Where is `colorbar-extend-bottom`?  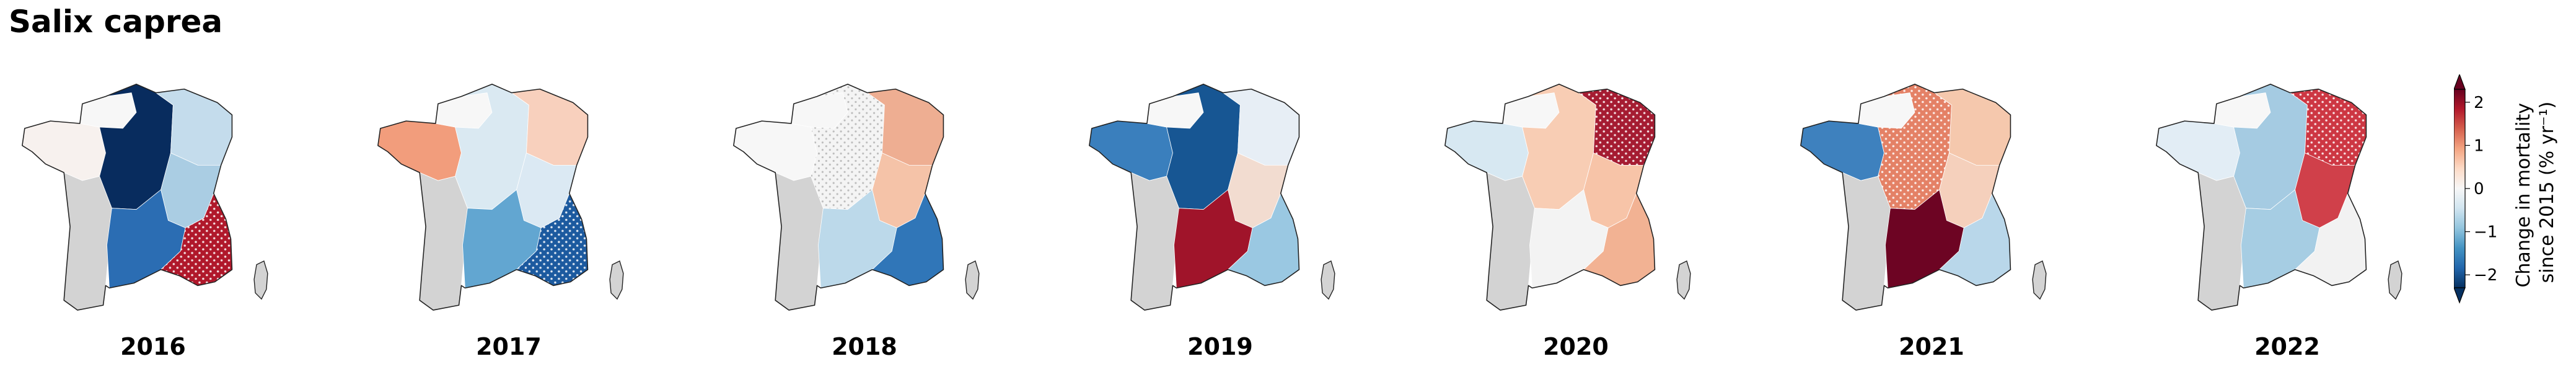 colorbar-extend-bottom is located at coordinates (2460, 295).